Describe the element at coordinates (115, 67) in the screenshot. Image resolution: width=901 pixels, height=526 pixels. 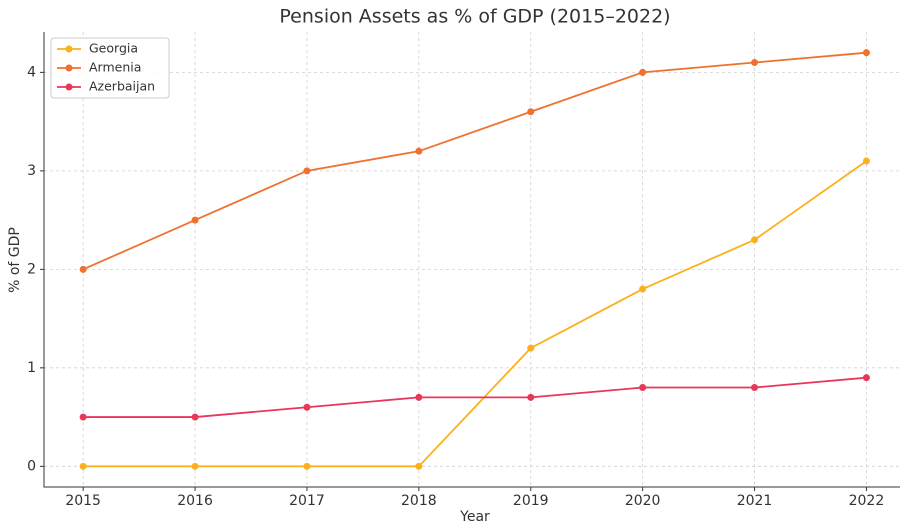
I see `legend-label: Armenia` at that location.